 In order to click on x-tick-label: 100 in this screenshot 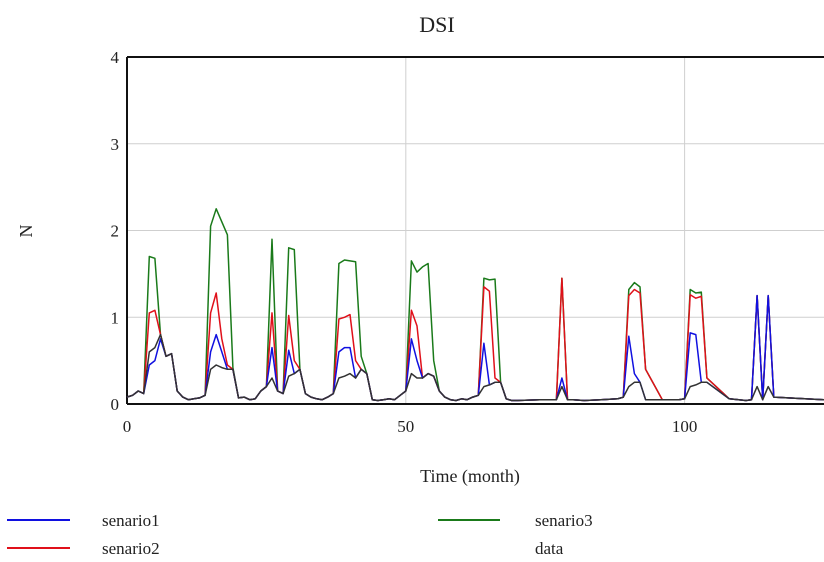, I will do `click(685, 426)`.